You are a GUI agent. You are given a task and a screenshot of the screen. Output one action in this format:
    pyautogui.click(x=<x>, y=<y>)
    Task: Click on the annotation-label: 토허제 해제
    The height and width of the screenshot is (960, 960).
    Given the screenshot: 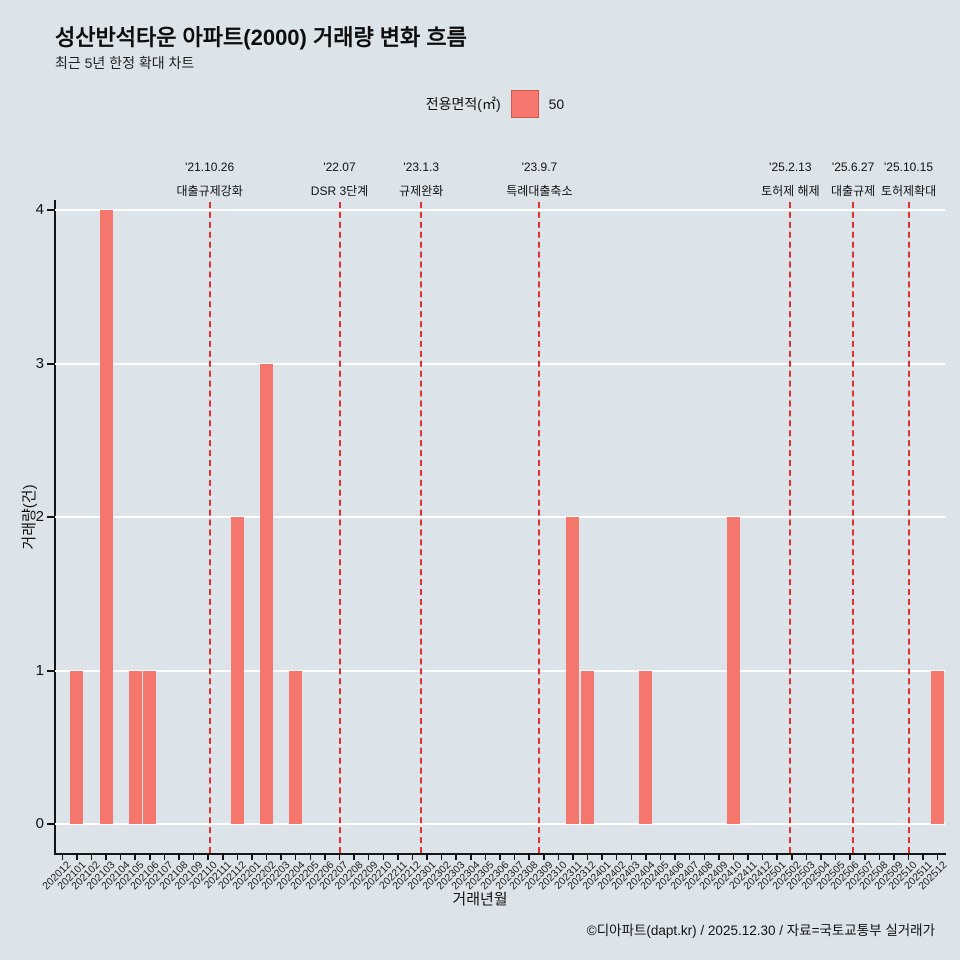 What is the action you would take?
    pyautogui.click(x=790, y=191)
    